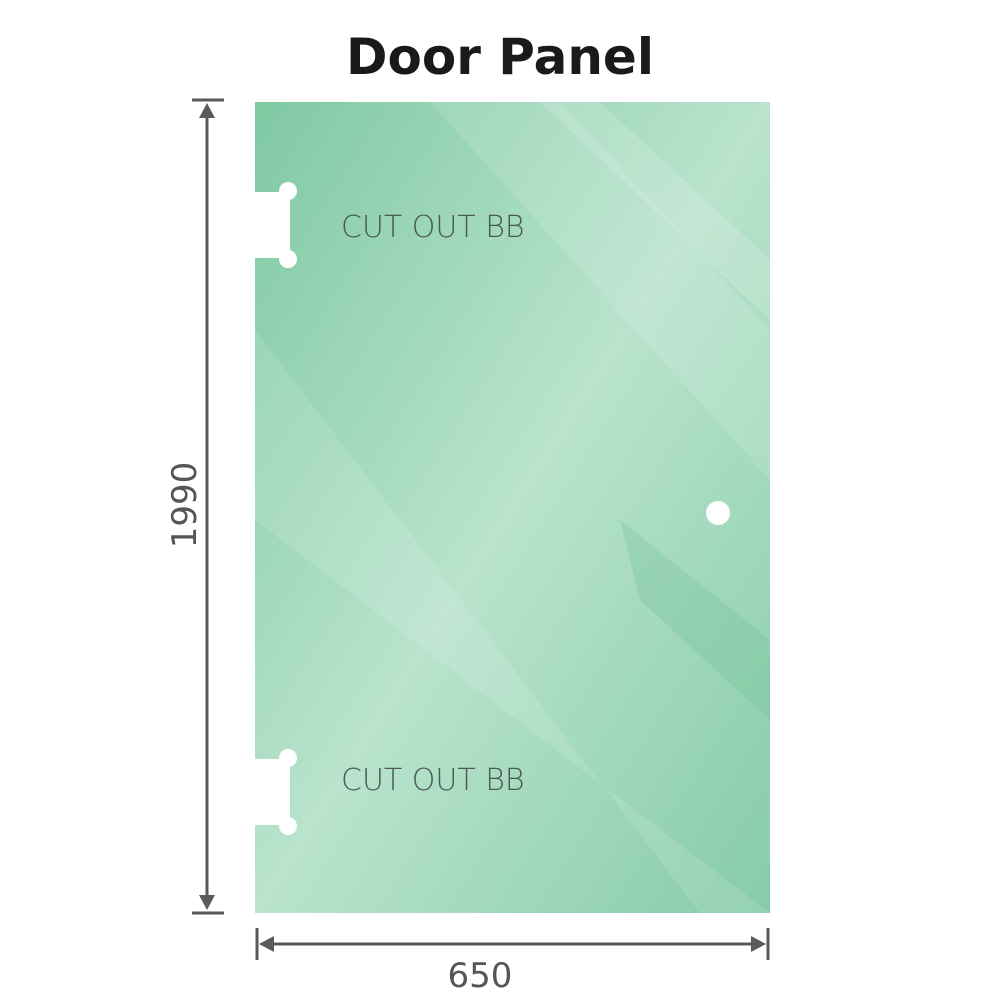 The image size is (1000, 1000). I want to click on handle-hole, so click(718, 513).